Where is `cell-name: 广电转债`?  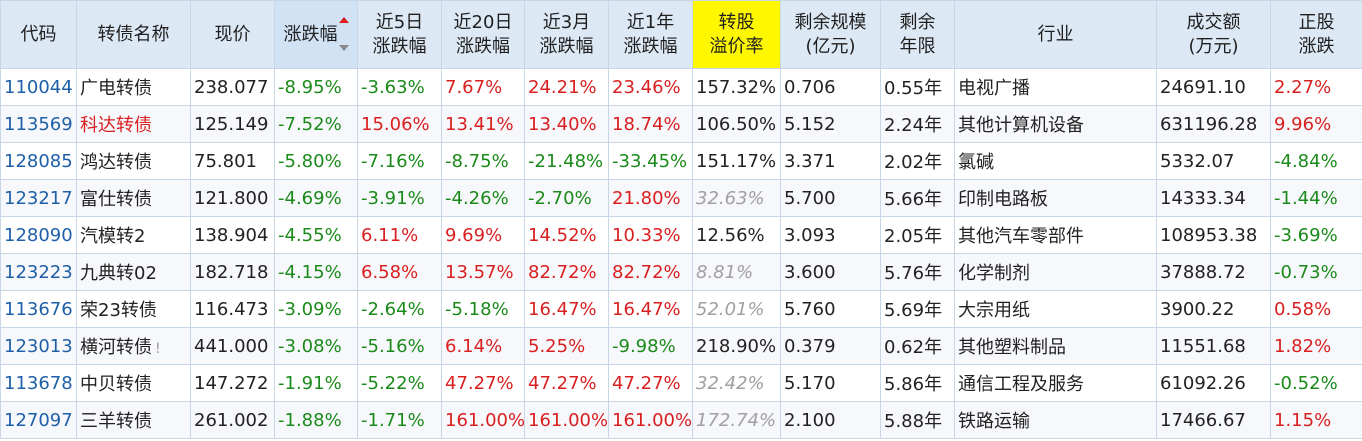
cell-name: 广电转债 is located at coordinates (133, 87).